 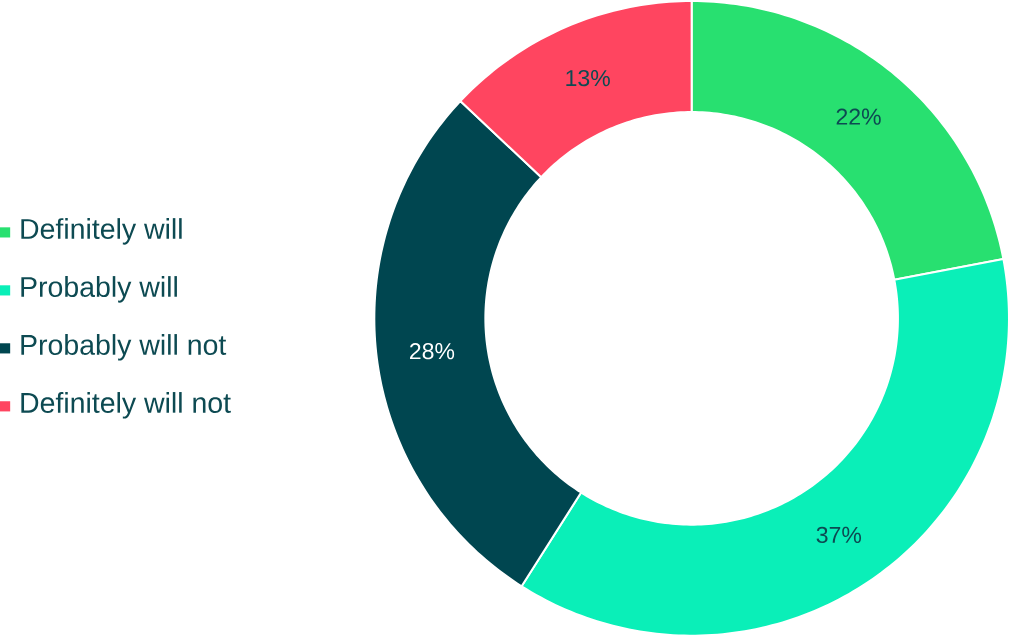 What do you see at coordinates (101, 231) in the screenshot?
I see `legend-label: Definitely will` at bounding box center [101, 231].